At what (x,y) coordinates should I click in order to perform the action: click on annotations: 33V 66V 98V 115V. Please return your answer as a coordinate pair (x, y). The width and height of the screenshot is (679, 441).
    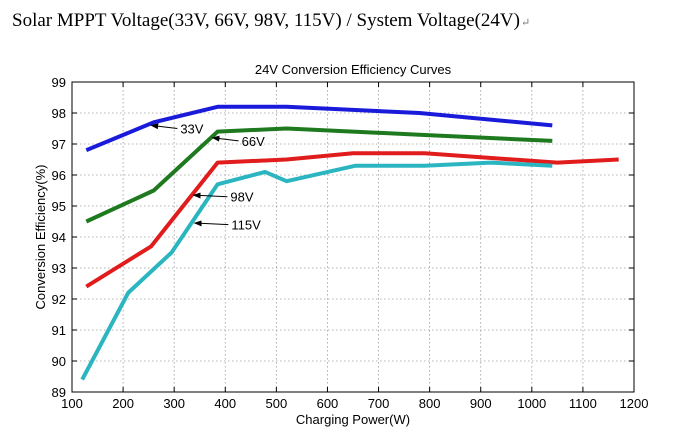
    Looking at the image, I should click on (207, 177).